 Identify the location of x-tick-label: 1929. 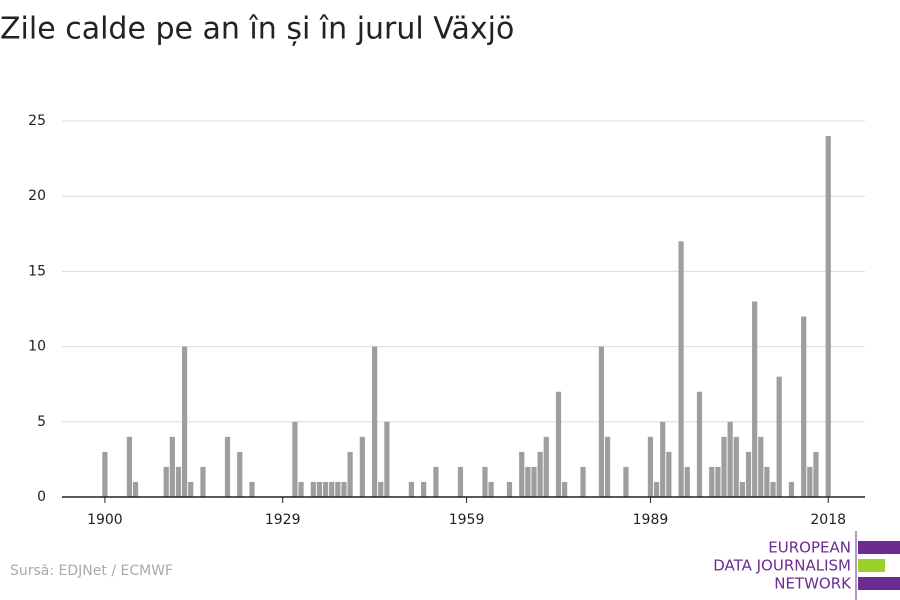
(283, 520).